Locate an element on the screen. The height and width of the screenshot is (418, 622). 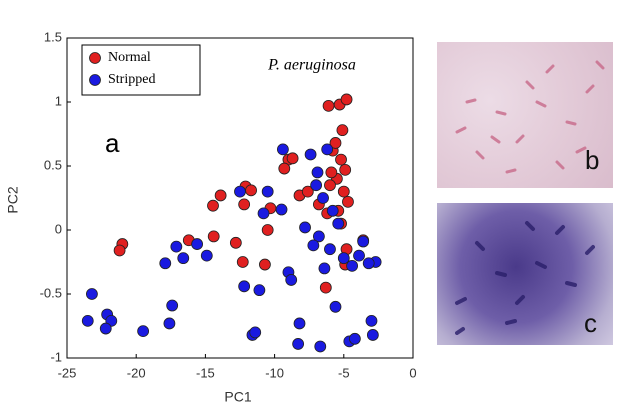
y-tick-label: -1 is located at coordinates (56, 356).